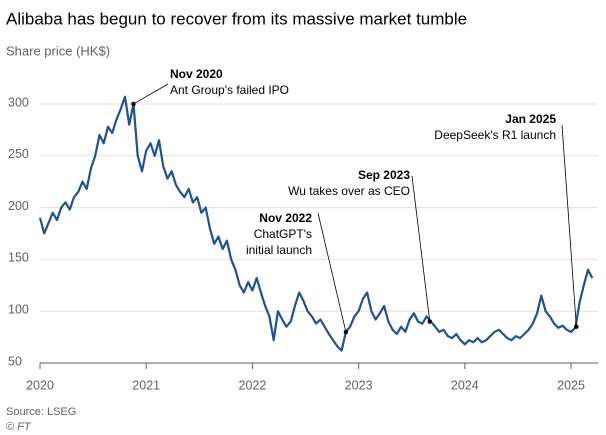 The image size is (606, 435). I want to click on annotation-text: DeepSeek's R1 launch, so click(495, 135).